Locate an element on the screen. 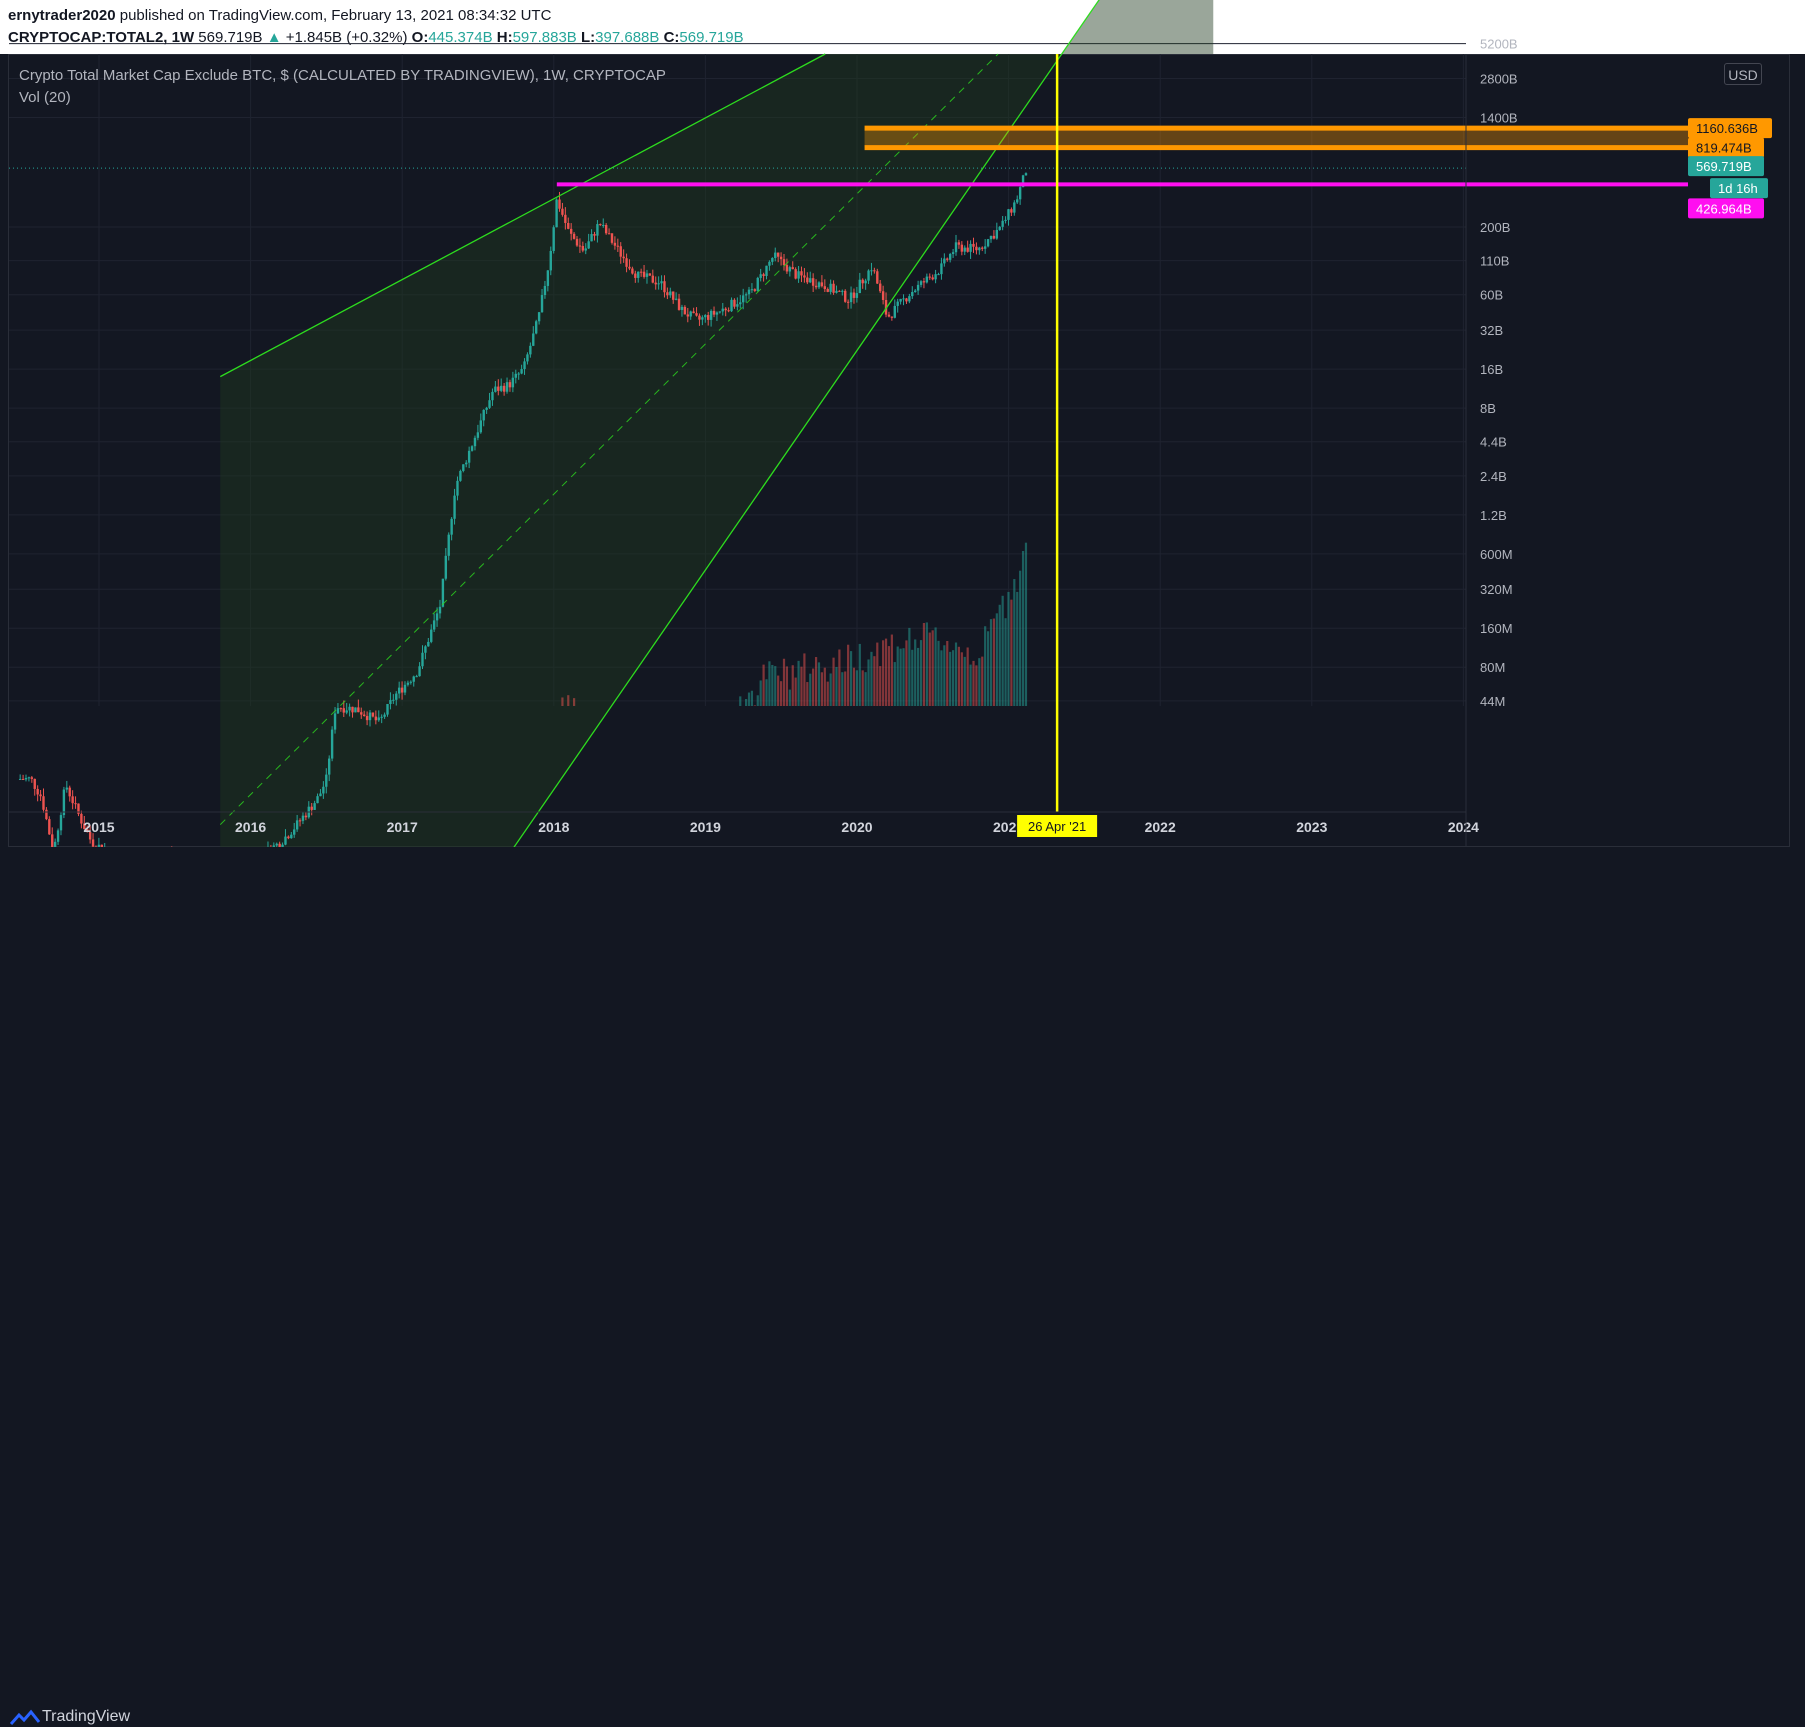 Image resolution: width=1805 pixels, height=1727 pixels. author-name: ernytrader2020 is located at coordinates (62, 15).